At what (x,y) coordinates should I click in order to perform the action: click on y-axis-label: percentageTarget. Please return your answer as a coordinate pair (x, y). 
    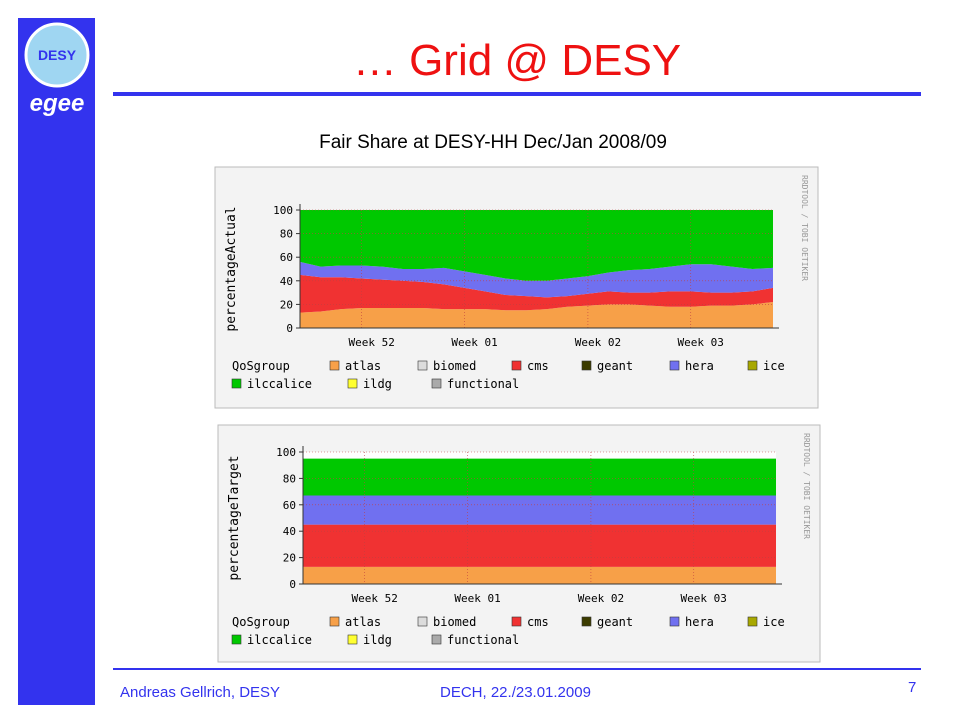
    Looking at the image, I should click on (234, 517).